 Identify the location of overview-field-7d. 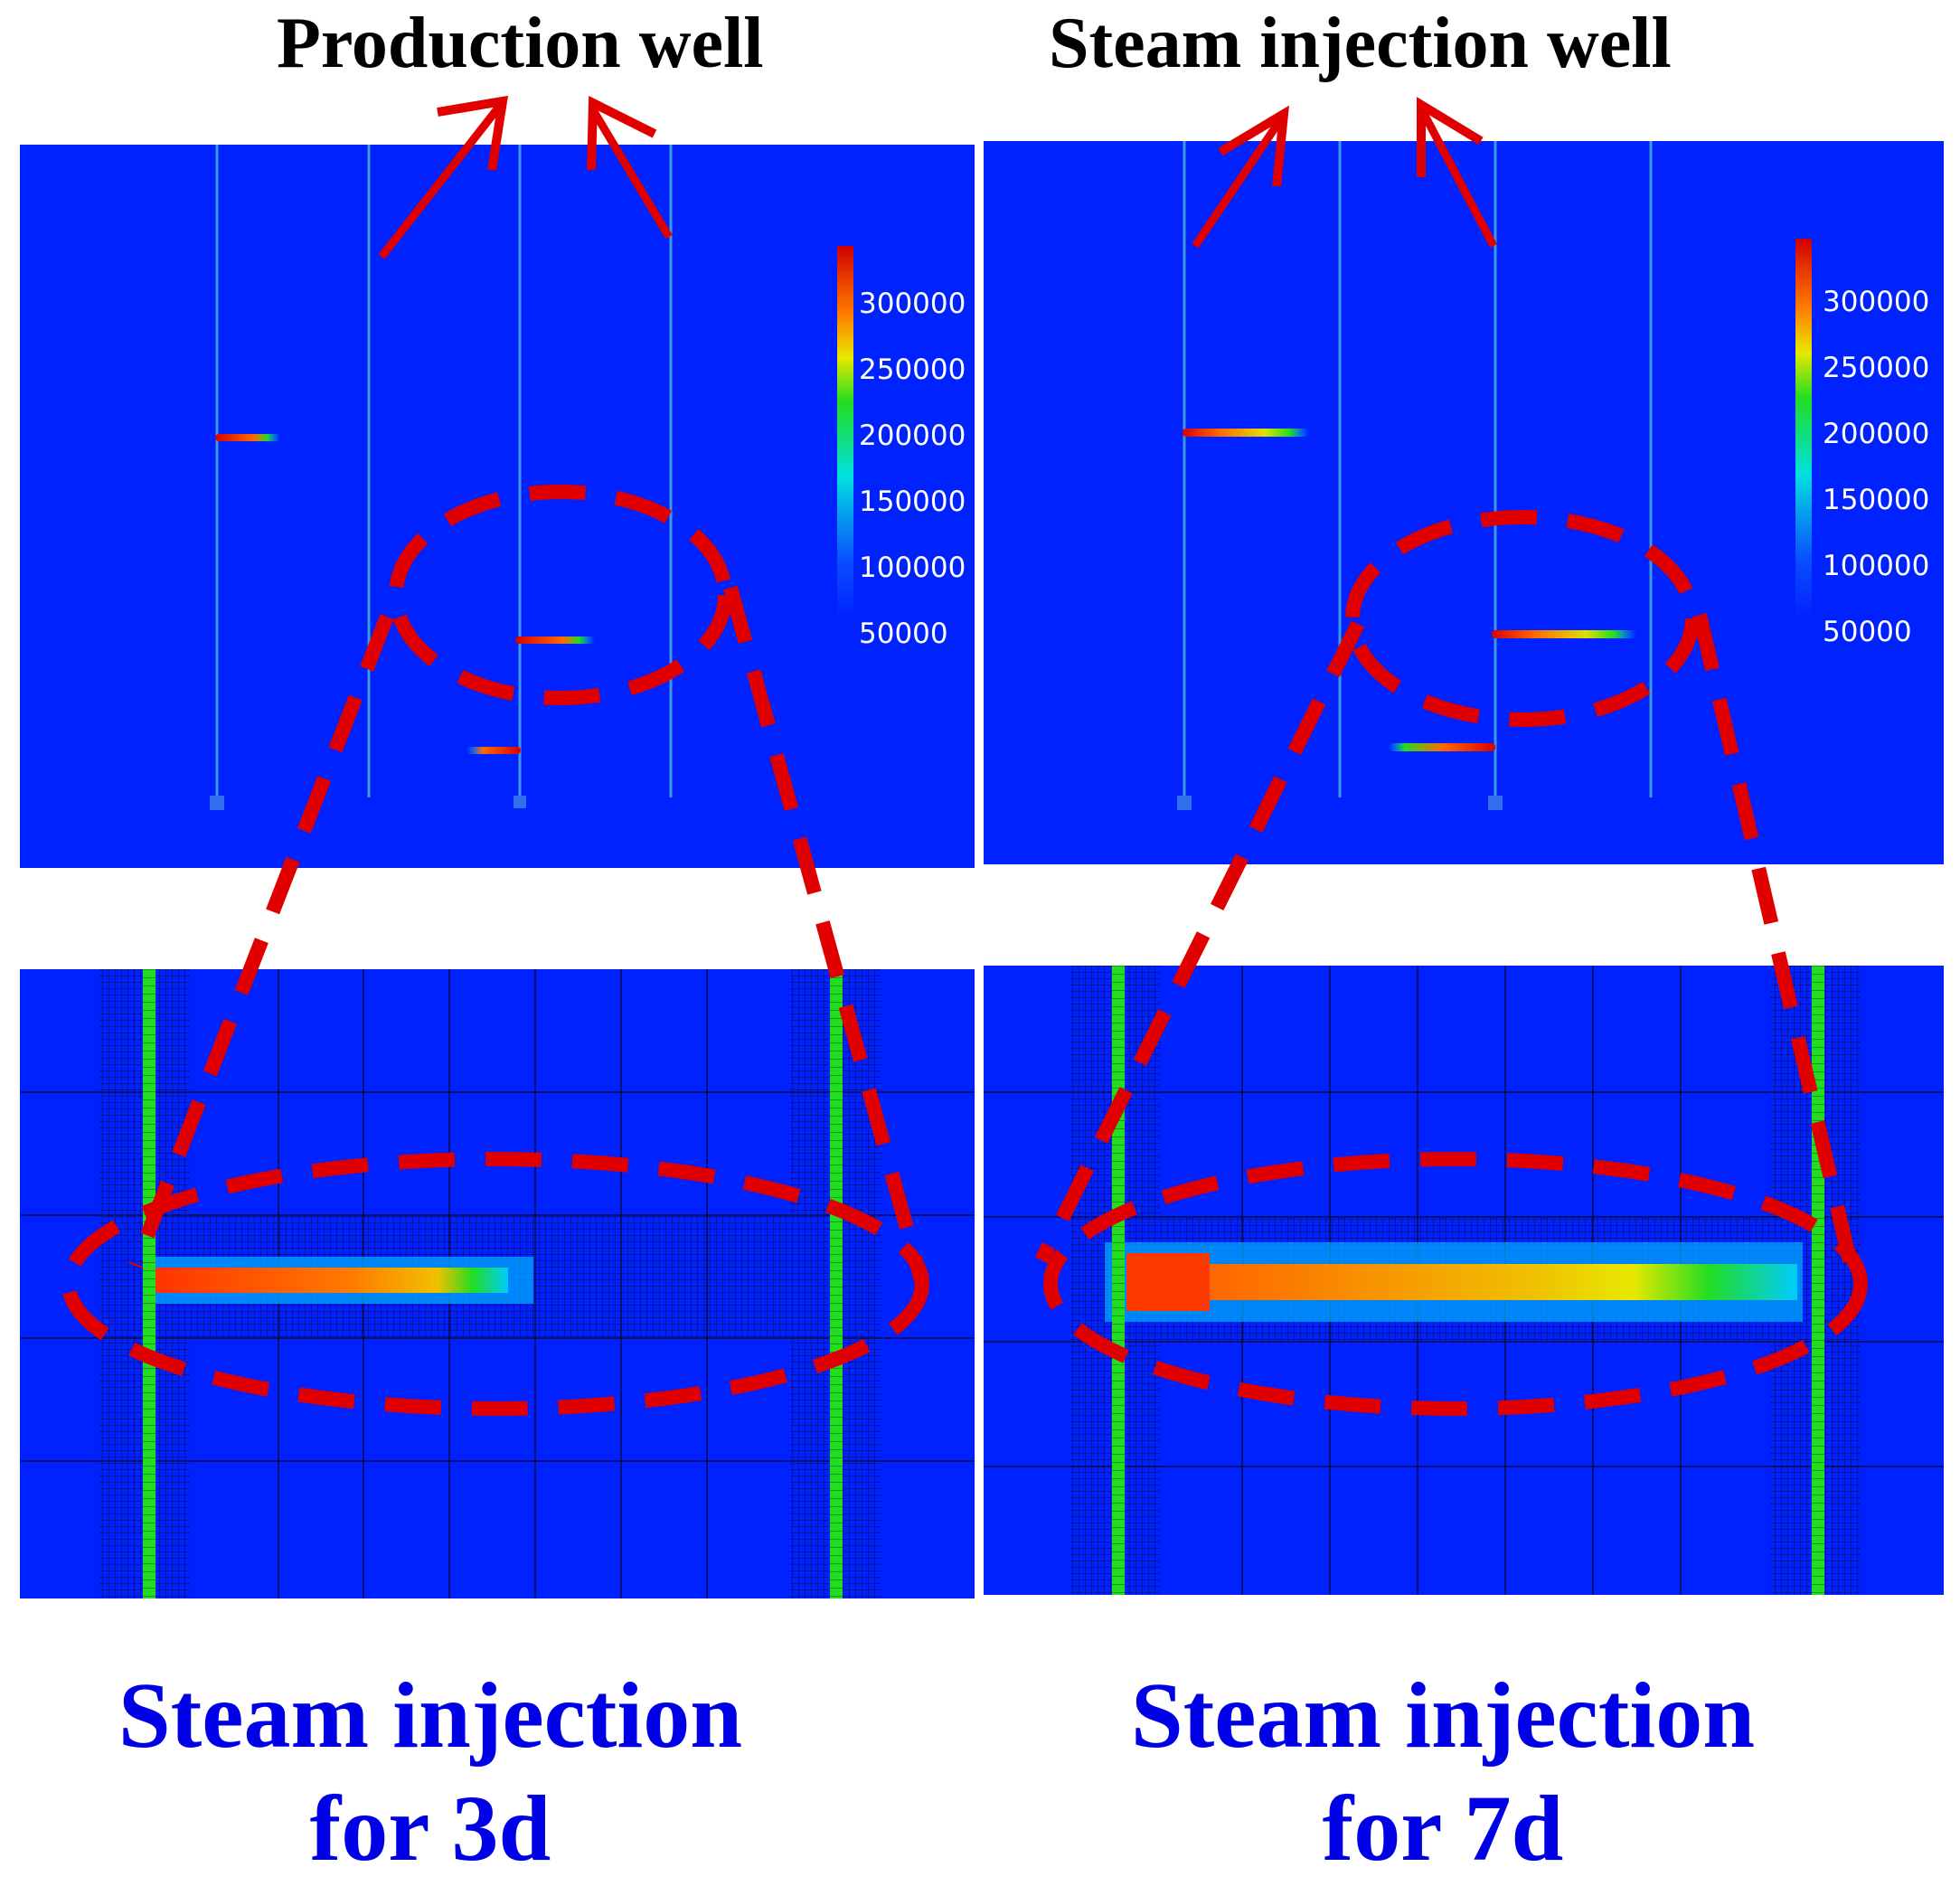
(1415, 475).